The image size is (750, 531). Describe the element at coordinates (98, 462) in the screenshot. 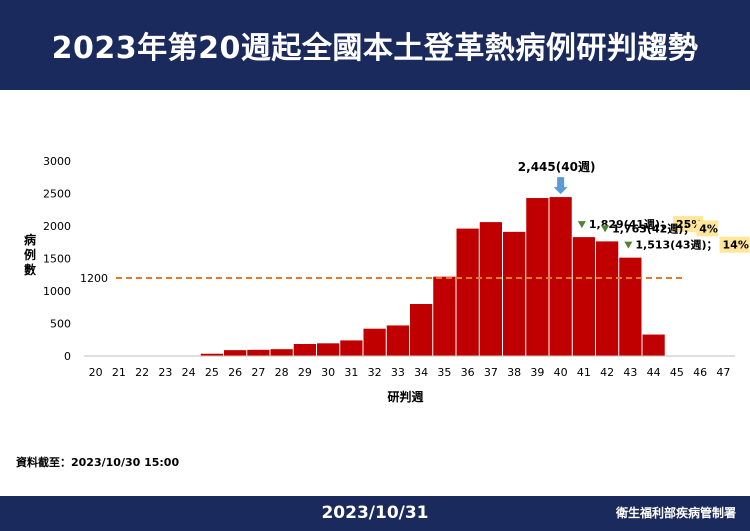

I see `source-note: 資料截至：2023/10/30 15:00` at that location.